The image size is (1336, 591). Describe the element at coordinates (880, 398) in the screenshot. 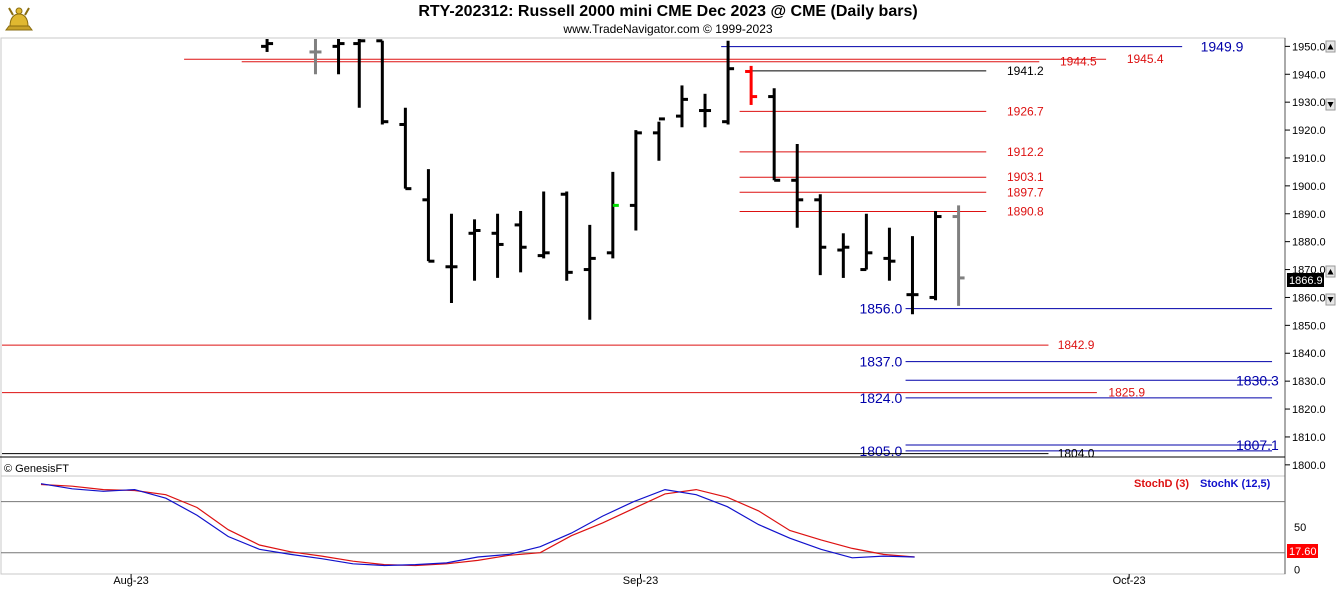

I see `level-label-14: 1824.0` at that location.